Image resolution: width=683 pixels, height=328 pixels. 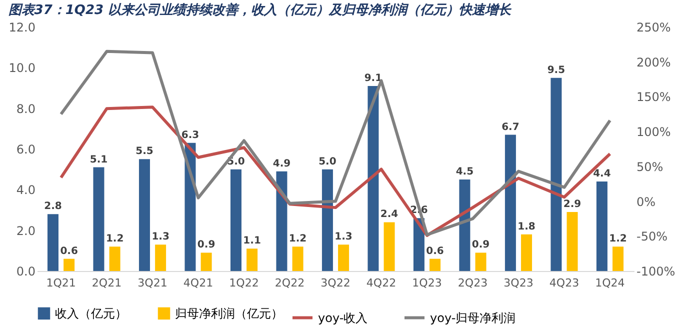 What do you see at coordinates (427, 283) in the screenshot?
I see `x-tick-label: 1Q23` at bounding box center [427, 283].